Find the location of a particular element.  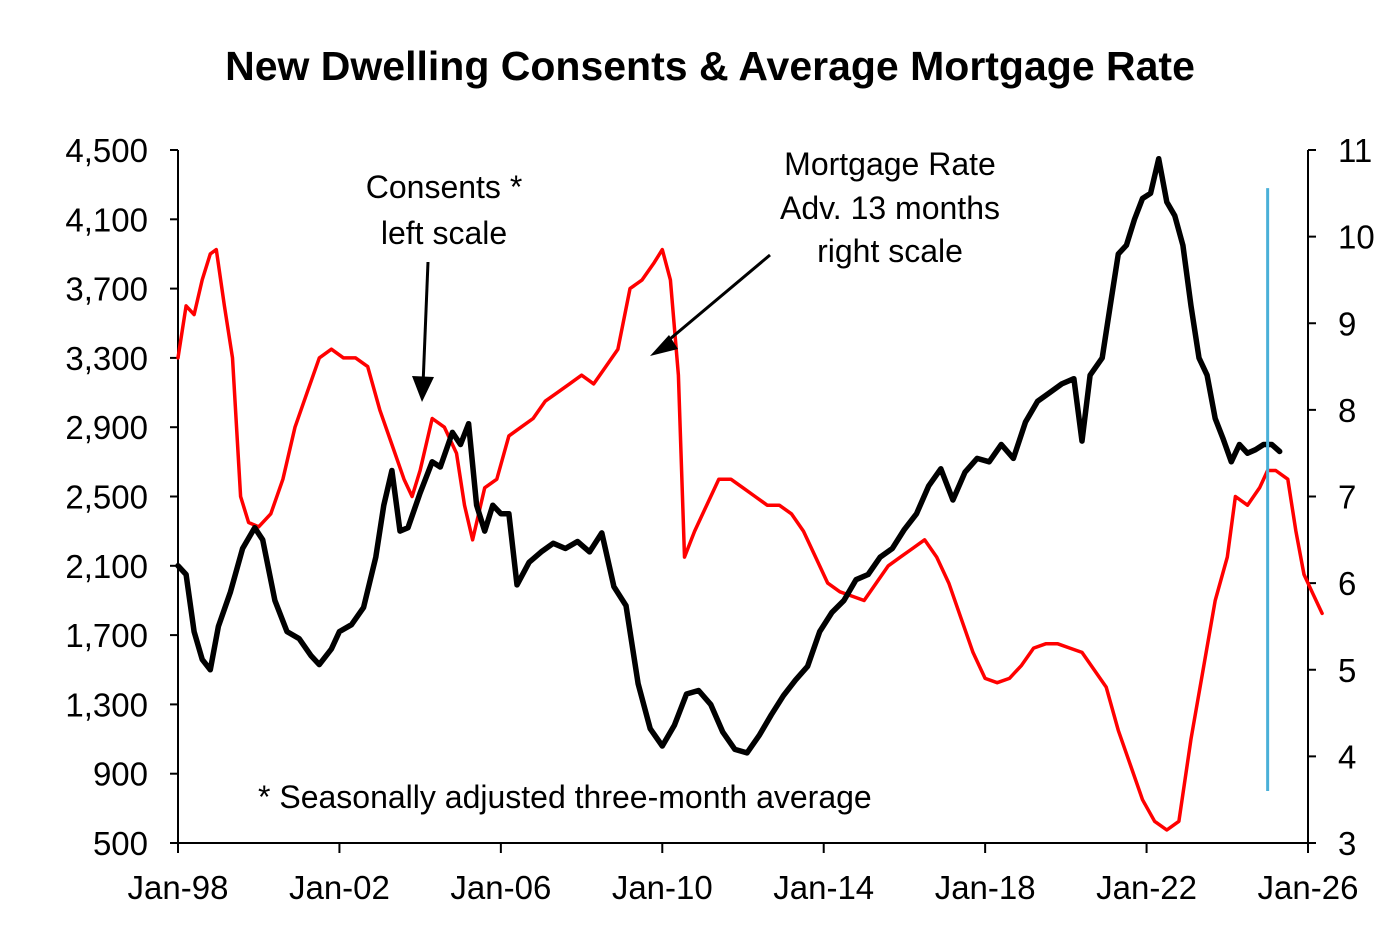

left-tick-label: 2,900 is located at coordinates (106, 427).